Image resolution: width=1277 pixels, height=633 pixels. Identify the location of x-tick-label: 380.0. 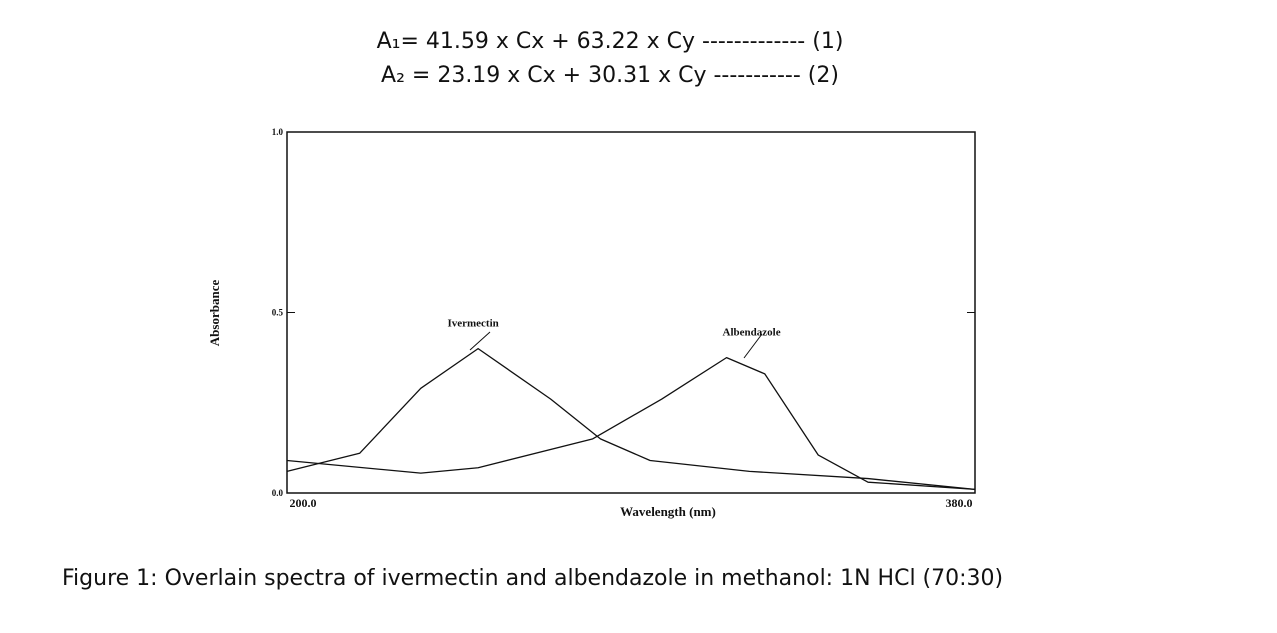
(959, 503).